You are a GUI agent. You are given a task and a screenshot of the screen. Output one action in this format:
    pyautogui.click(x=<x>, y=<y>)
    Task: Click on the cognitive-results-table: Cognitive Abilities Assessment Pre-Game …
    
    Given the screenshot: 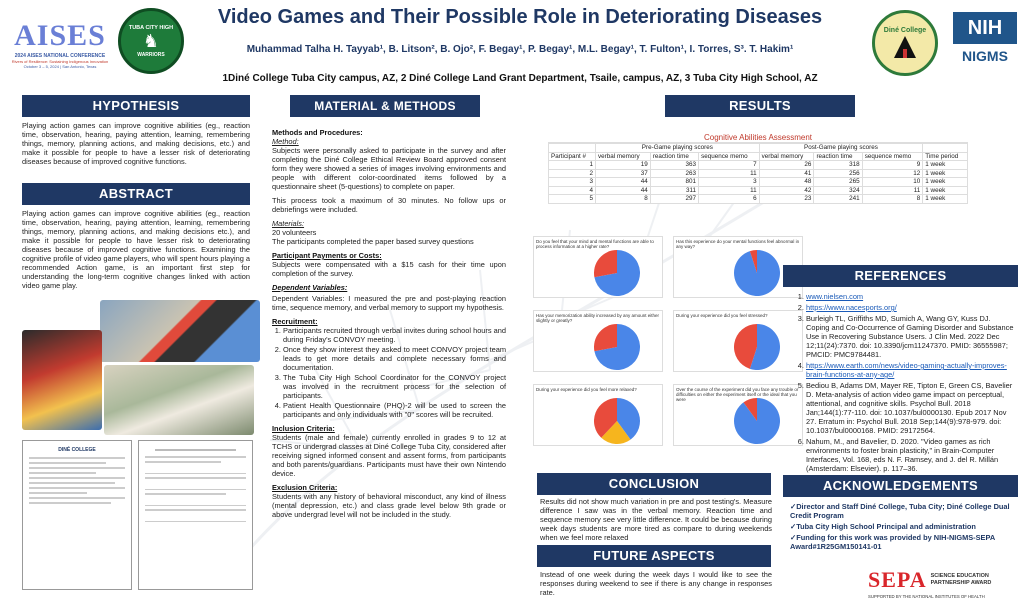 What is the action you would take?
    pyautogui.click(x=757, y=168)
    